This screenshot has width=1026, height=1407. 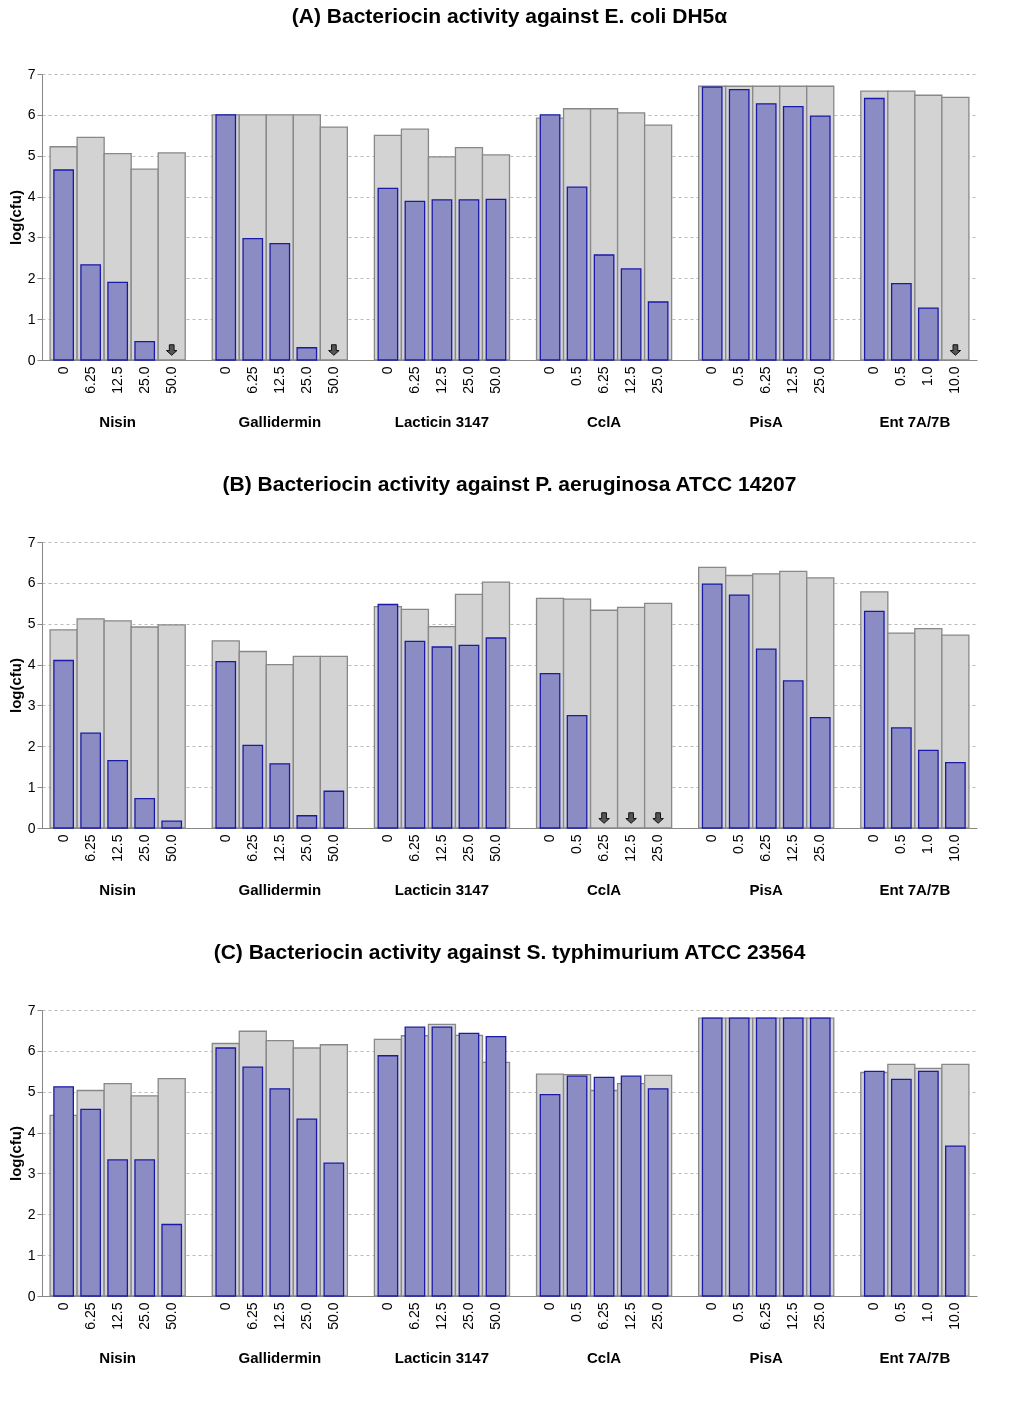 What do you see at coordinates (31, 73) in the screenshot?
I see `y-tick-label: 7` at bounding box center [31, 73].